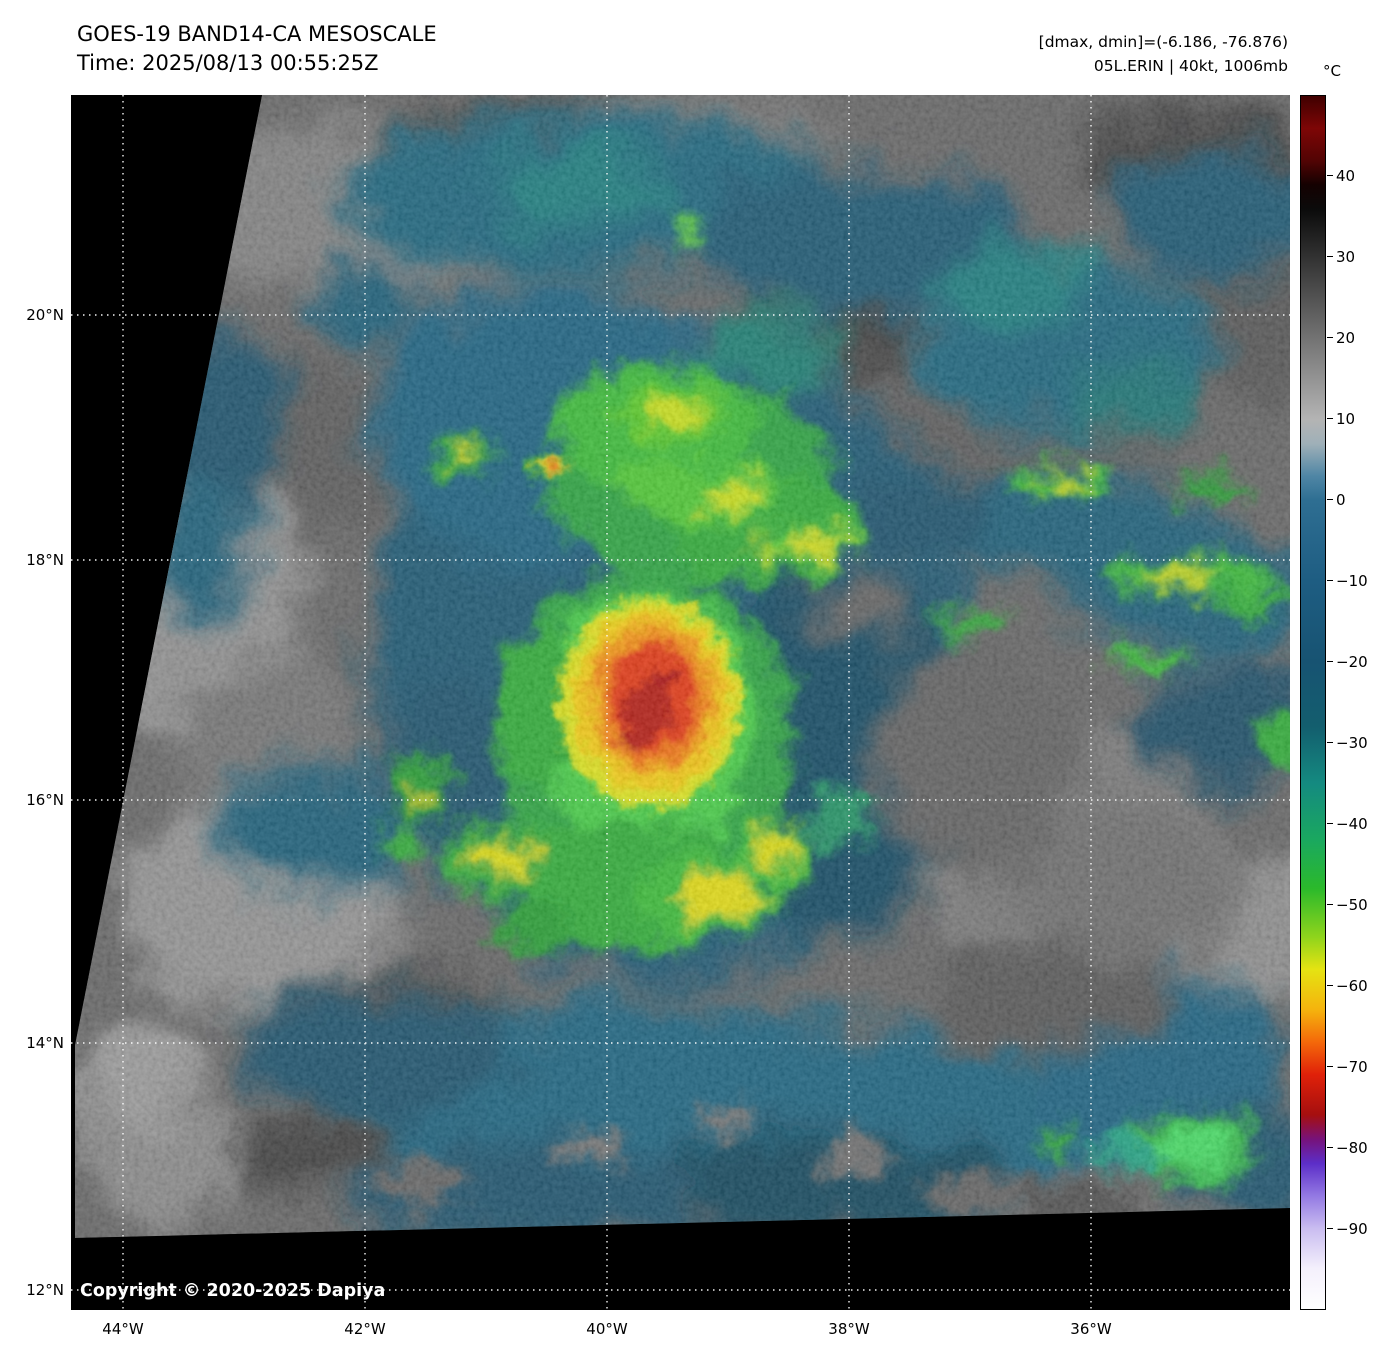  I want to click on lat-label-12n: 12°N, so click(45, 1290).